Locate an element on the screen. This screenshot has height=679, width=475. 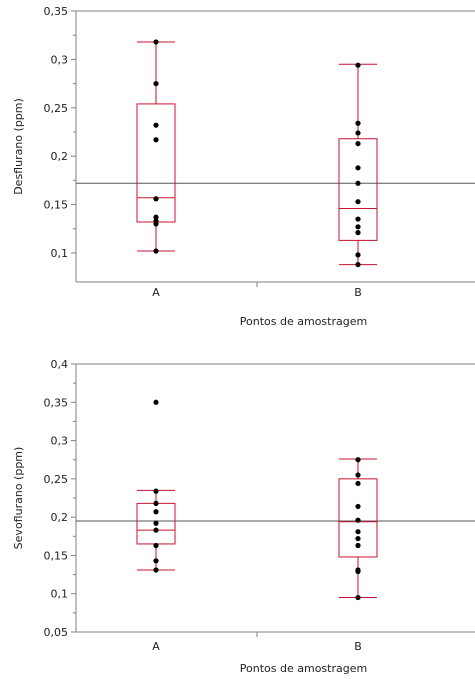
box-plot-b is located at coordinates (358, 528).